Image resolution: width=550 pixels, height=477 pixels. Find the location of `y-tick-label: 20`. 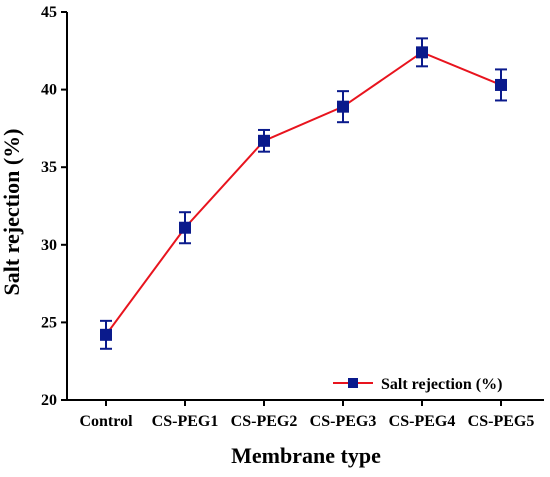

y-tick-label: 20 is located at coordinates (49, 400).